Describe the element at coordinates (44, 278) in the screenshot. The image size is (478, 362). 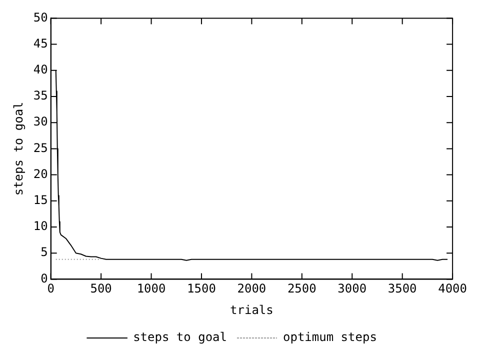
I see `y-tick-label: 0` at that location.